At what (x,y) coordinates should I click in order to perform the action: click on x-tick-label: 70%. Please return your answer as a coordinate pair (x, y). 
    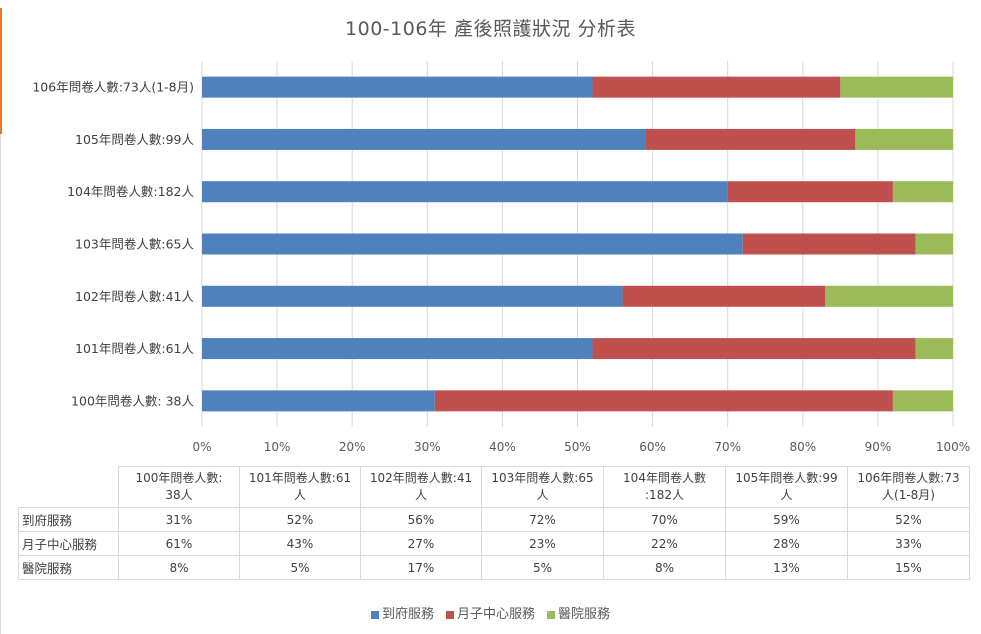
    Looking at the image, I should click on (727, 447).